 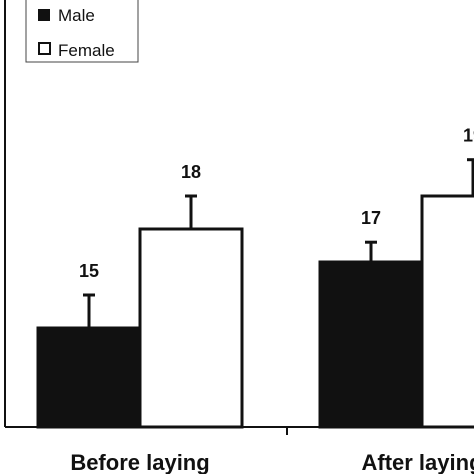 What do you see at coordinates (371, 218) in the screenshot?
I see `data-label: 17` at bounding box center [371, 218].